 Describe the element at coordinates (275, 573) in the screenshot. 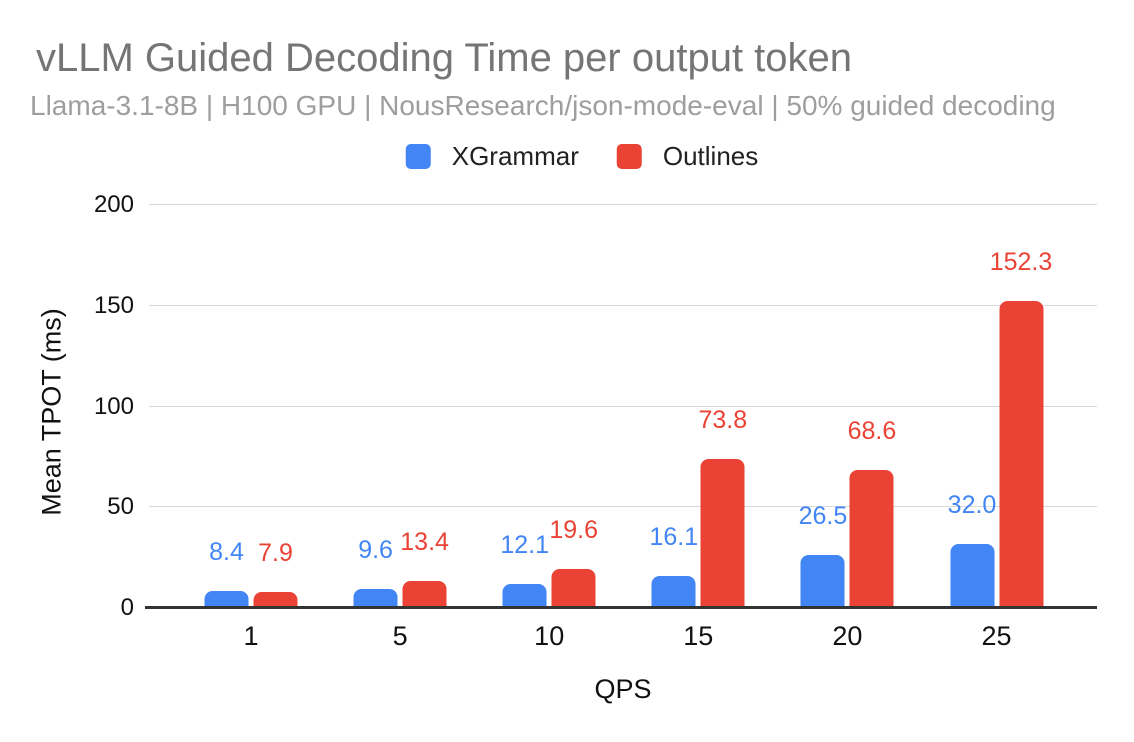

I see `bar-outlines-qps-1: 7.9` at that location.